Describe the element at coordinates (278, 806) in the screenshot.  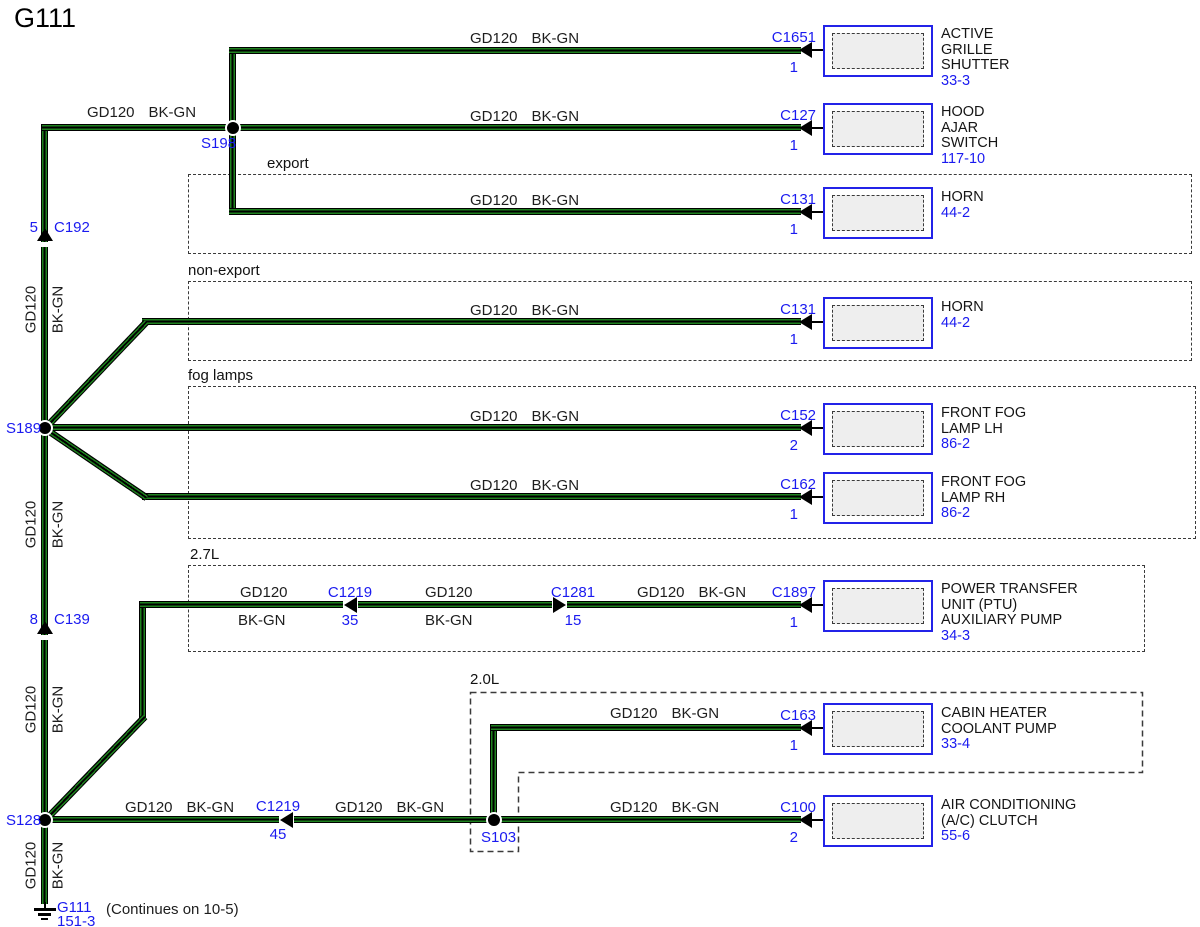
I see `connector-c1219-45-label: C1219` at that location.